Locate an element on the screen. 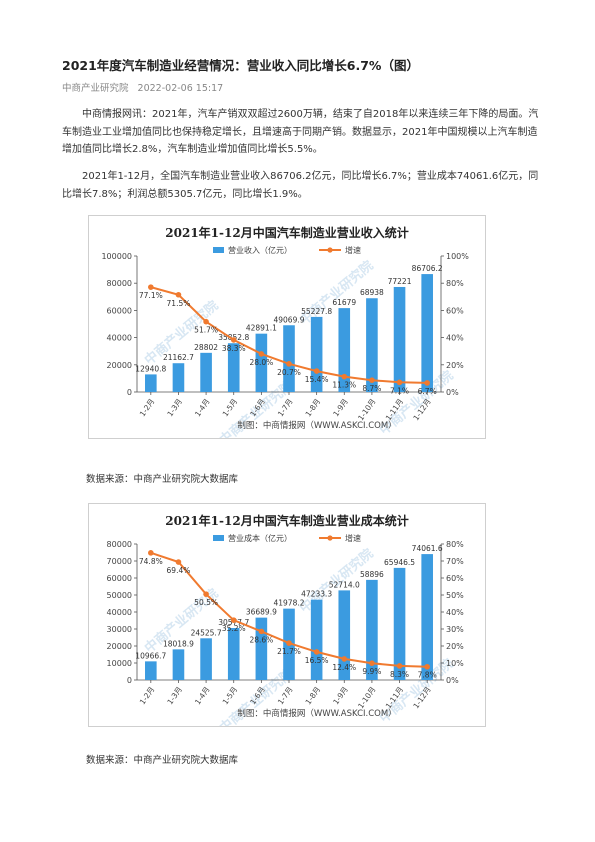  x-axis-tick-label: 1-10月 is located at coordinates (366, 409).